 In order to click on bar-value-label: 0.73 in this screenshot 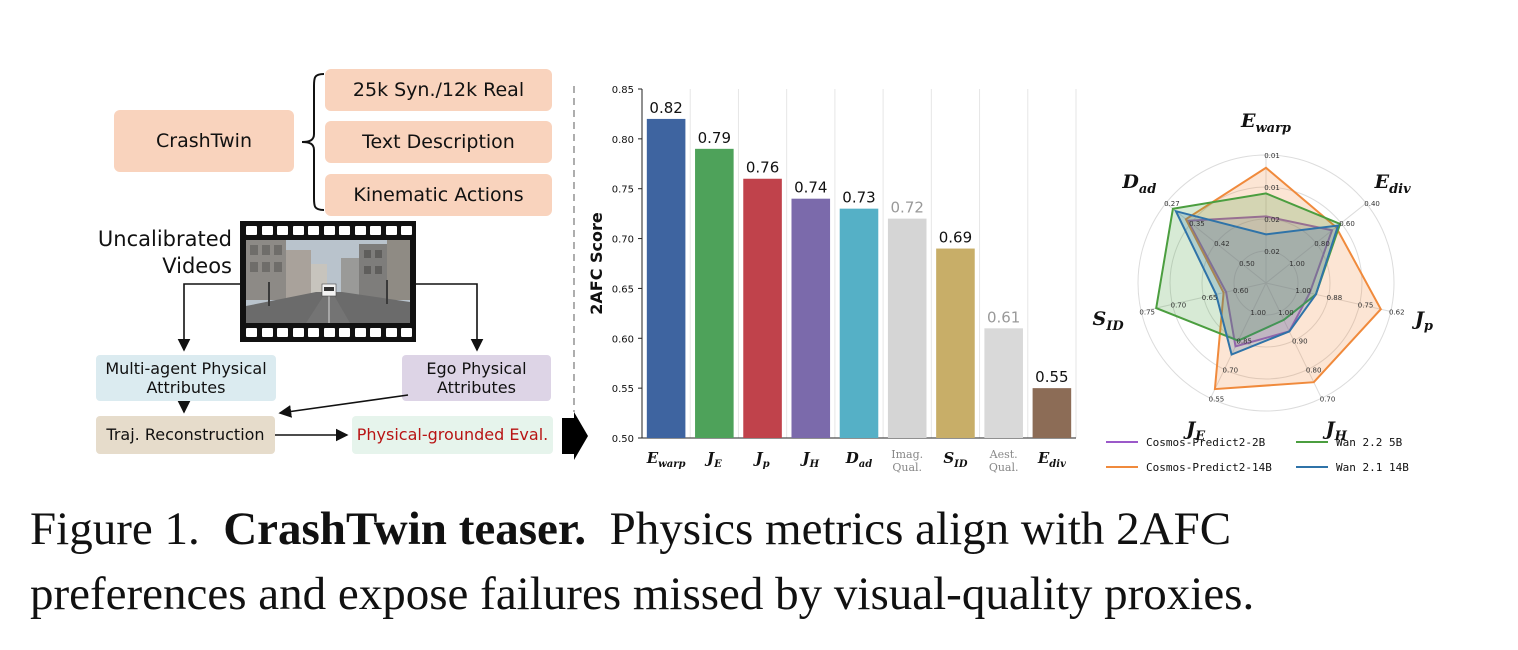, I will do `click(858, 198)`.